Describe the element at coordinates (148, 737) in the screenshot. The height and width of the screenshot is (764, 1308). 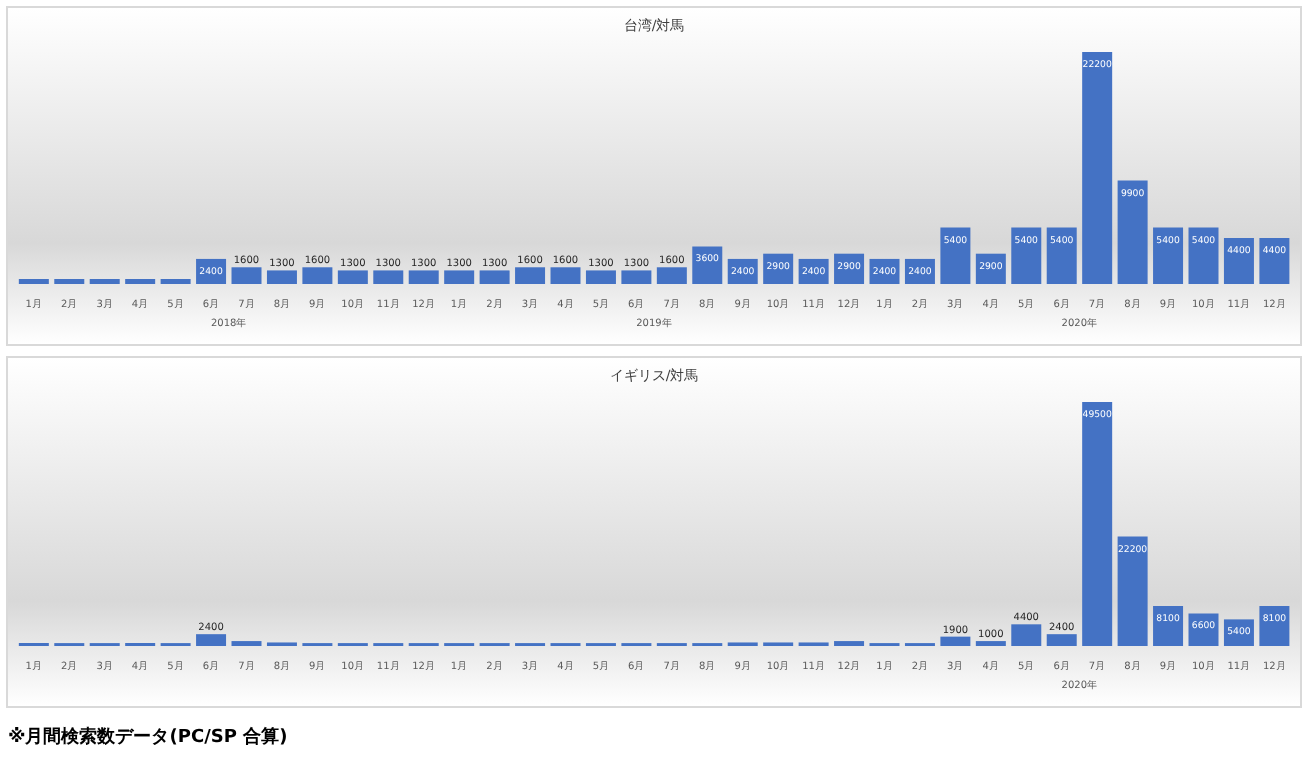
I see `text: ※月間検索数データ(PC/SP 合算)` at that location.